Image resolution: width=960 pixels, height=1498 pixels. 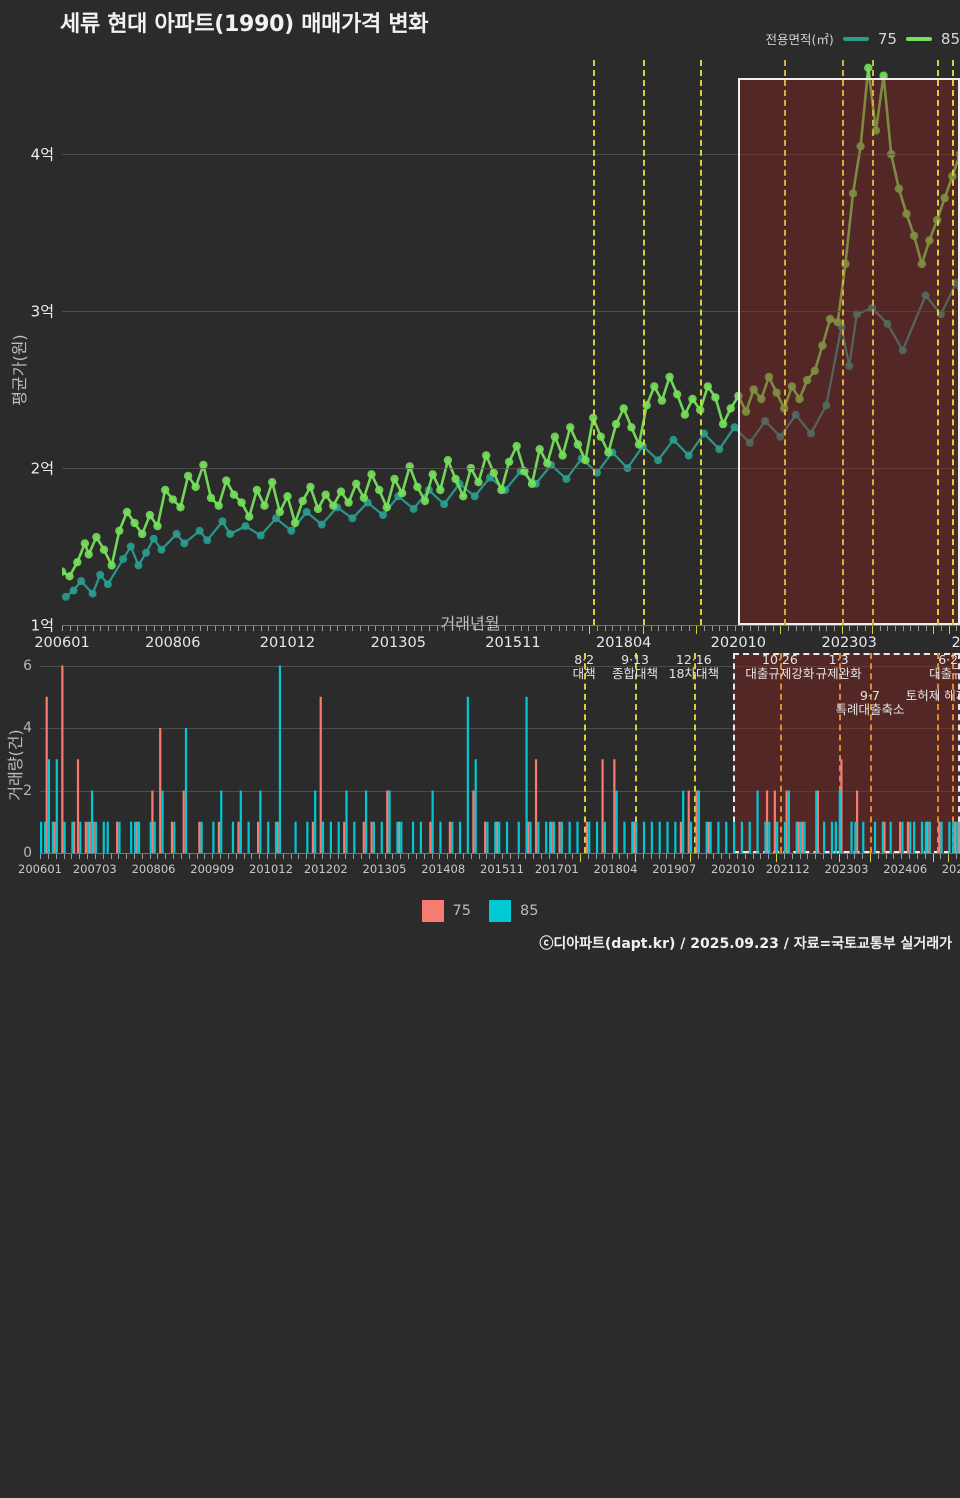 I want to click on legend-label-75: 75, so click(x=887, y=38).